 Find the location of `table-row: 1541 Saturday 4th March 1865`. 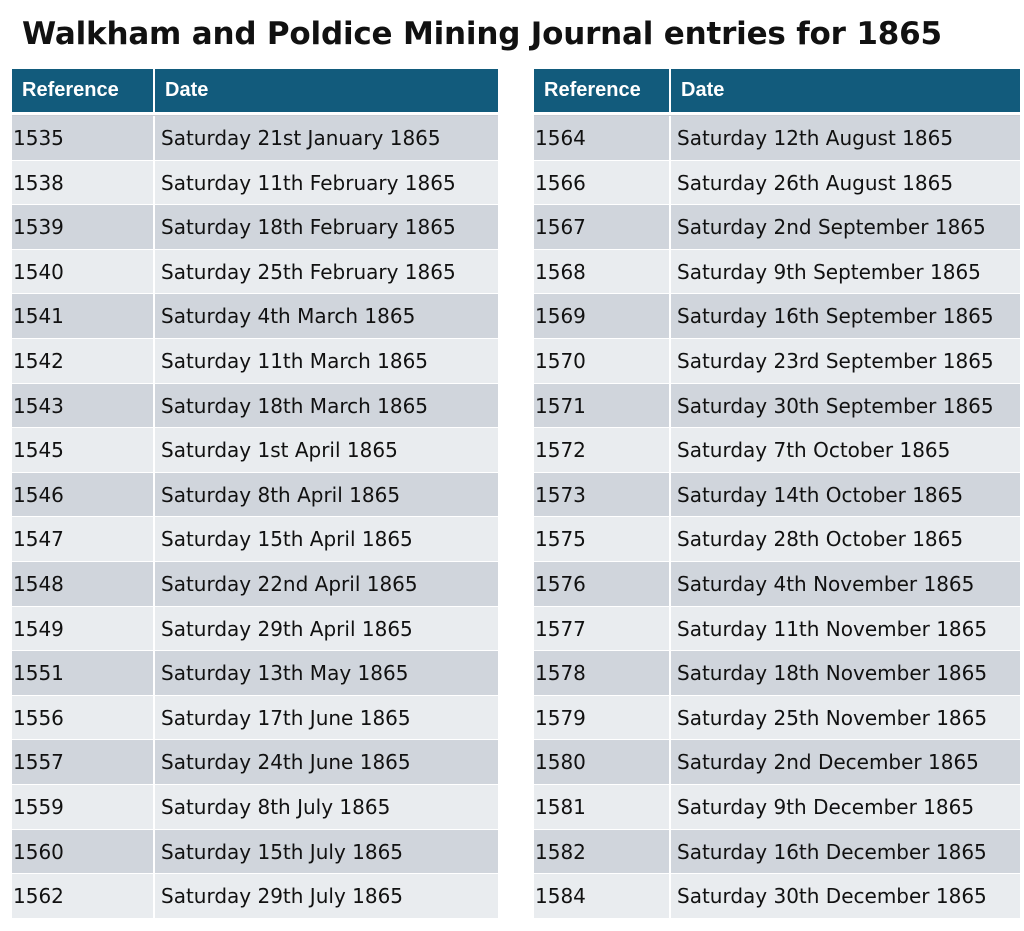

table-row: 1541 Saturday 4th March 1865 is located at coordinates (255, 316).